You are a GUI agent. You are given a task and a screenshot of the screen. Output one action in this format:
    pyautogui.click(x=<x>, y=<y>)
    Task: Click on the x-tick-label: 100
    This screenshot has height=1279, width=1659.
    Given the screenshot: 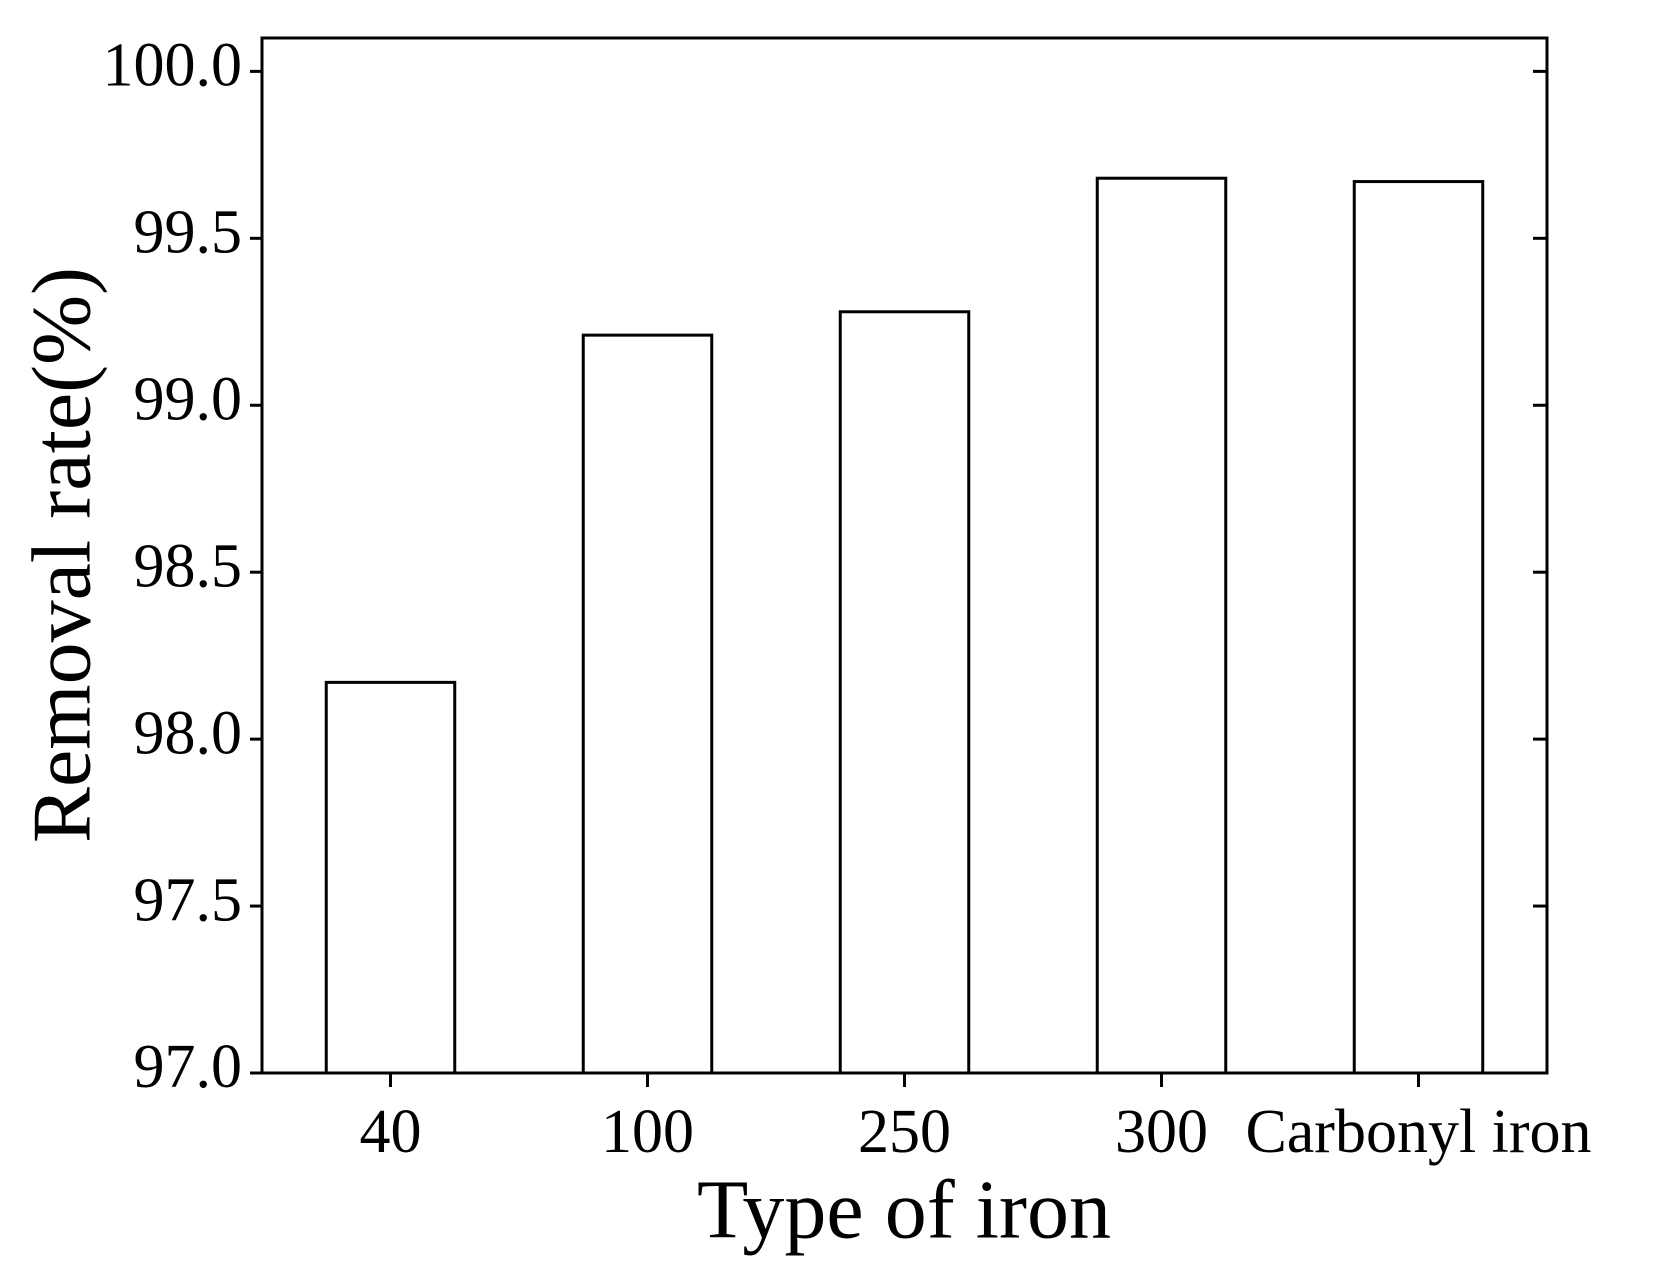 What is the action you would take?
    pyautogui.click(x=647, y=1132)
    